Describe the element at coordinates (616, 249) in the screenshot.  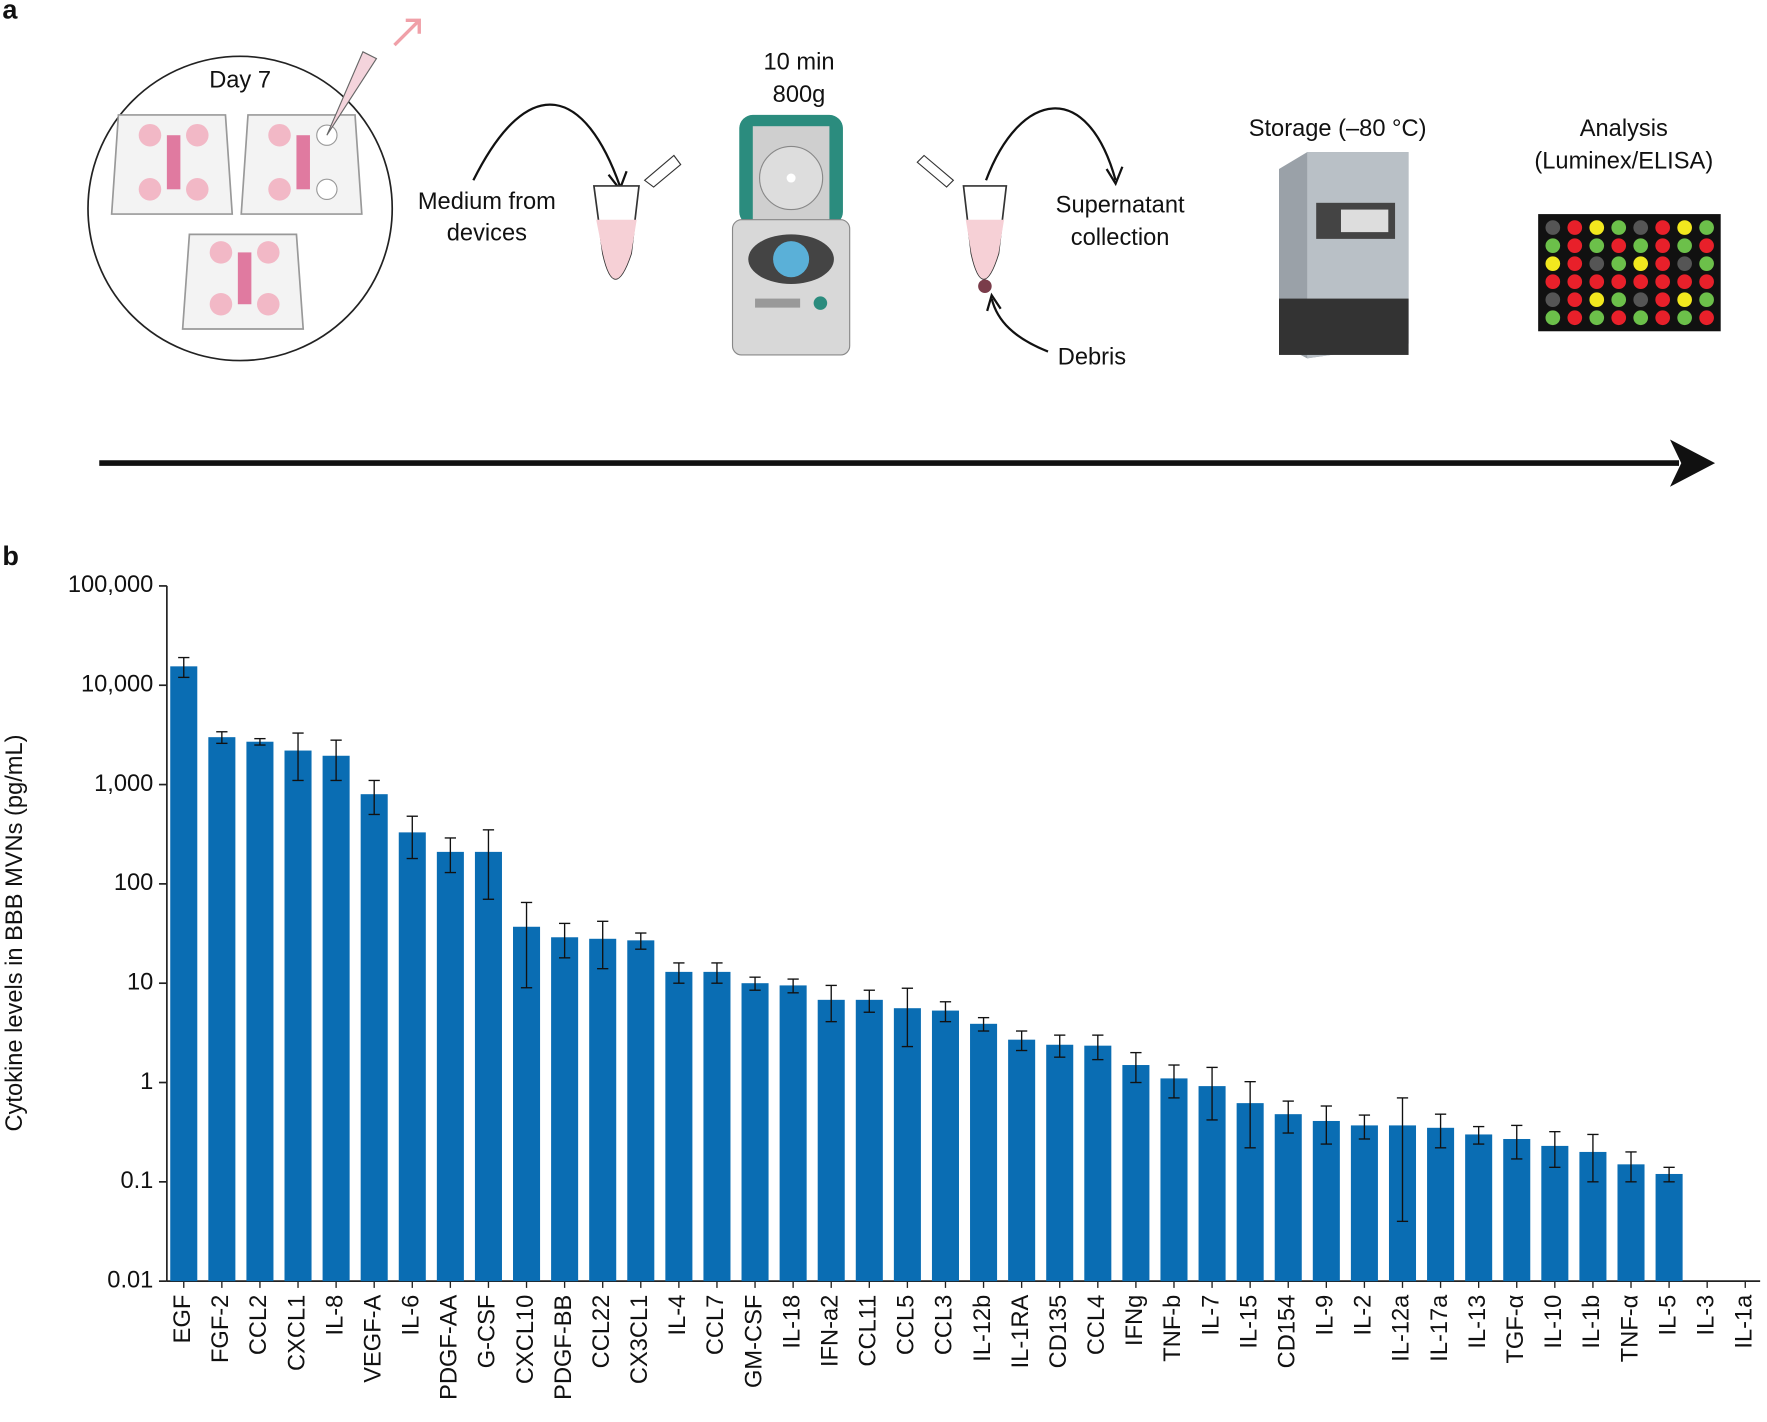
I see `tube-medium` at that location.